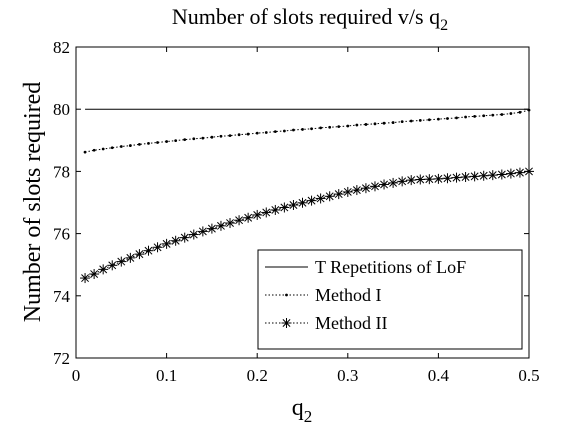 The image size is (582, 428). What do you see at coordinates (61, 171) in the screenshot?
I see `y-tick-label: 78` at bounding box center [61, 171].